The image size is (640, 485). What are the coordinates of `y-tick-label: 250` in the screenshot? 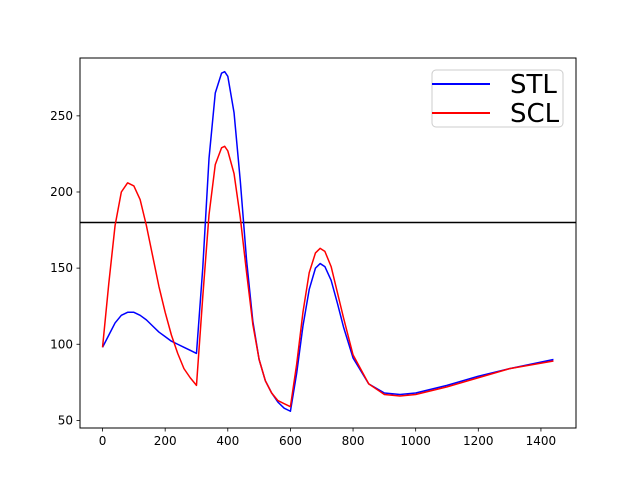 It's located at (61, 116).